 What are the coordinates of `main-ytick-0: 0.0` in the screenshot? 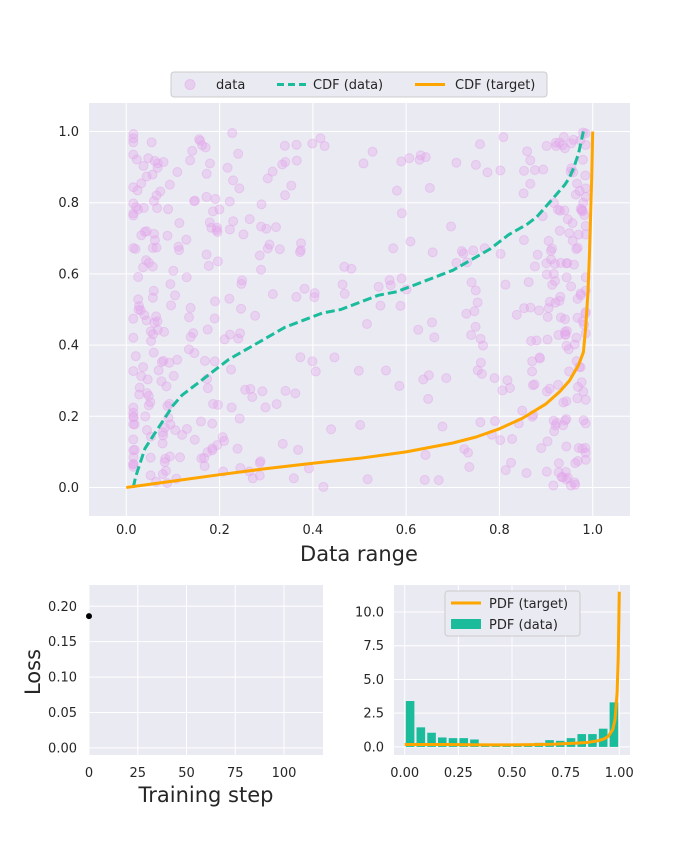 It's located at (68, 488).